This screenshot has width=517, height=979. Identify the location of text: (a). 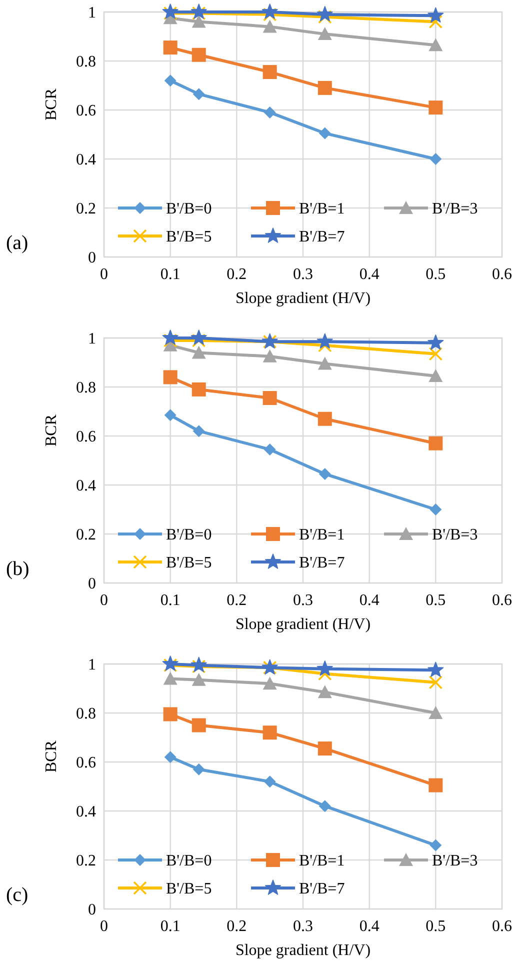
(17, 243).